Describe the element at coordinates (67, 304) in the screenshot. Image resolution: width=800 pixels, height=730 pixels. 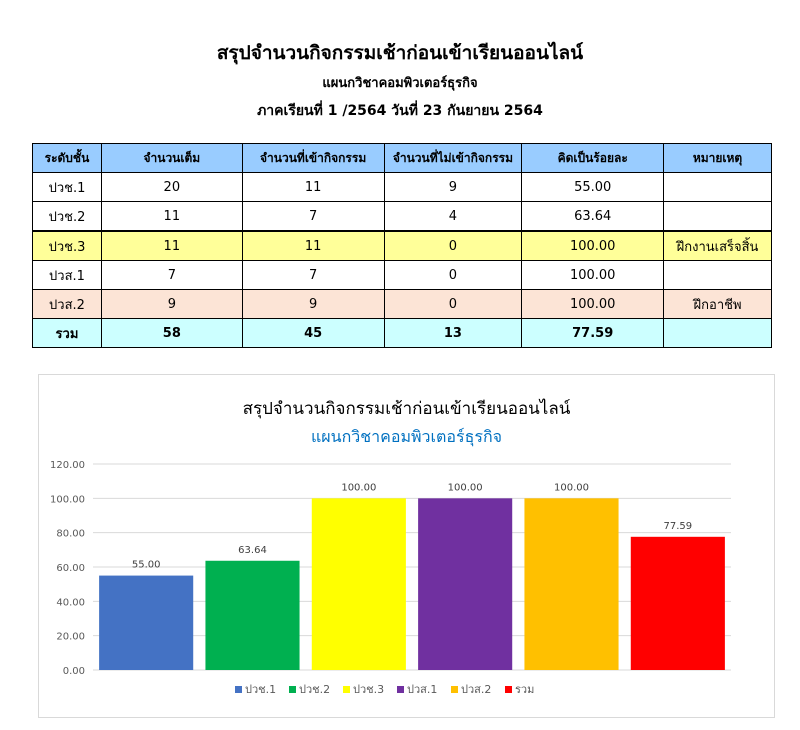
I see `table-cell: ปวส.2` at that location.